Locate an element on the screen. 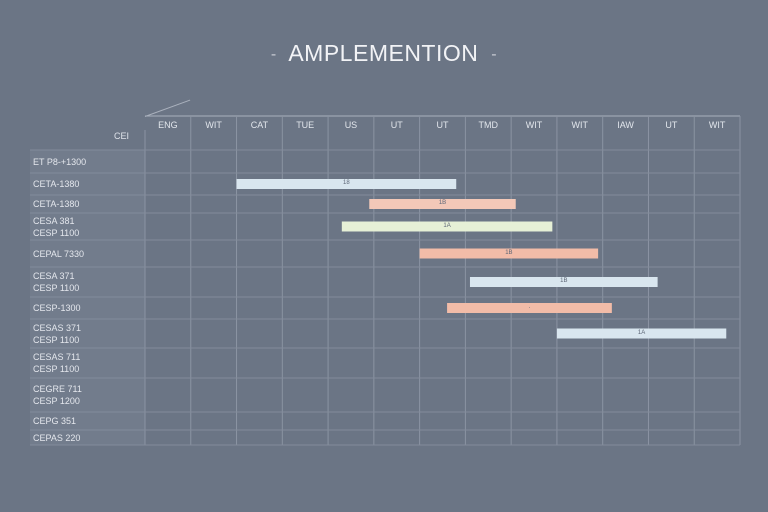 This screenshot has width=768, height=512. title-dash-right: - is located at coordinates (494, 54).